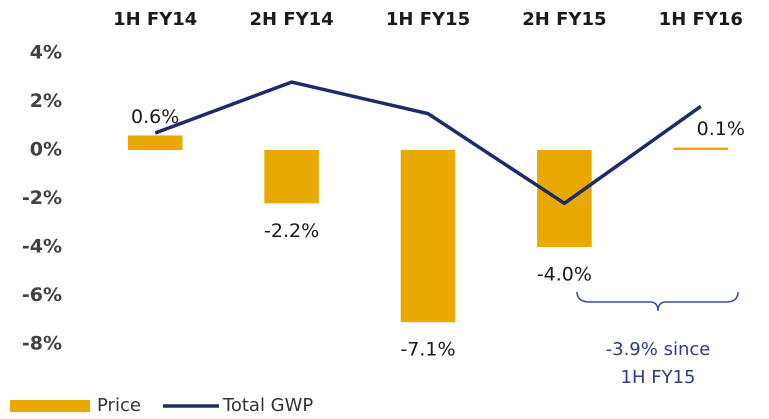 The width and height of the screenshot is (769, 419). I want to click on x-tick-label: 1H FY16, so click(701, 19).